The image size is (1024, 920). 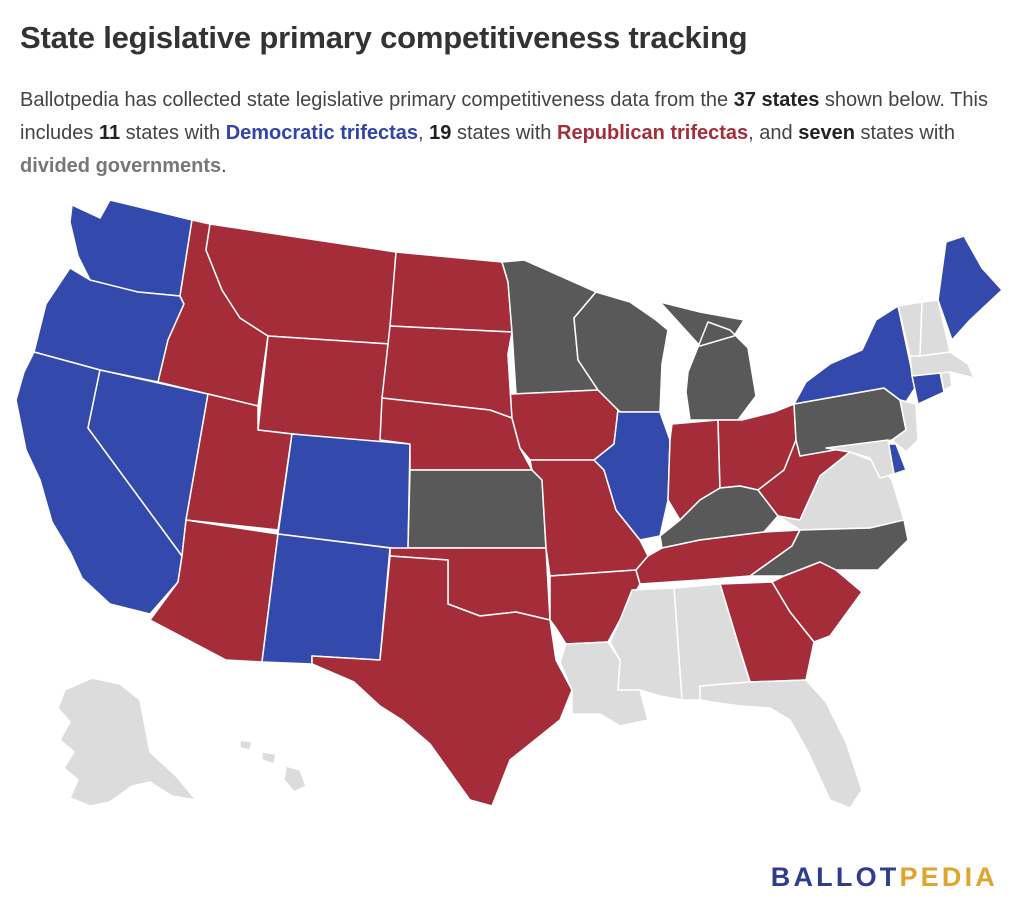 What do you see at coordinates (273, 766) in the screenshot?
I see `state-hi` at bounding box center [273, 766].